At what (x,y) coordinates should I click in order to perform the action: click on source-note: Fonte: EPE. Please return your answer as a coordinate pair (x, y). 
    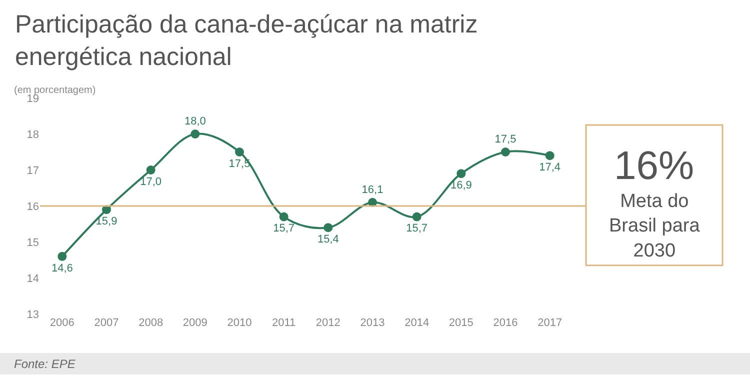
    Looking at the image, I should click on (45, 364).